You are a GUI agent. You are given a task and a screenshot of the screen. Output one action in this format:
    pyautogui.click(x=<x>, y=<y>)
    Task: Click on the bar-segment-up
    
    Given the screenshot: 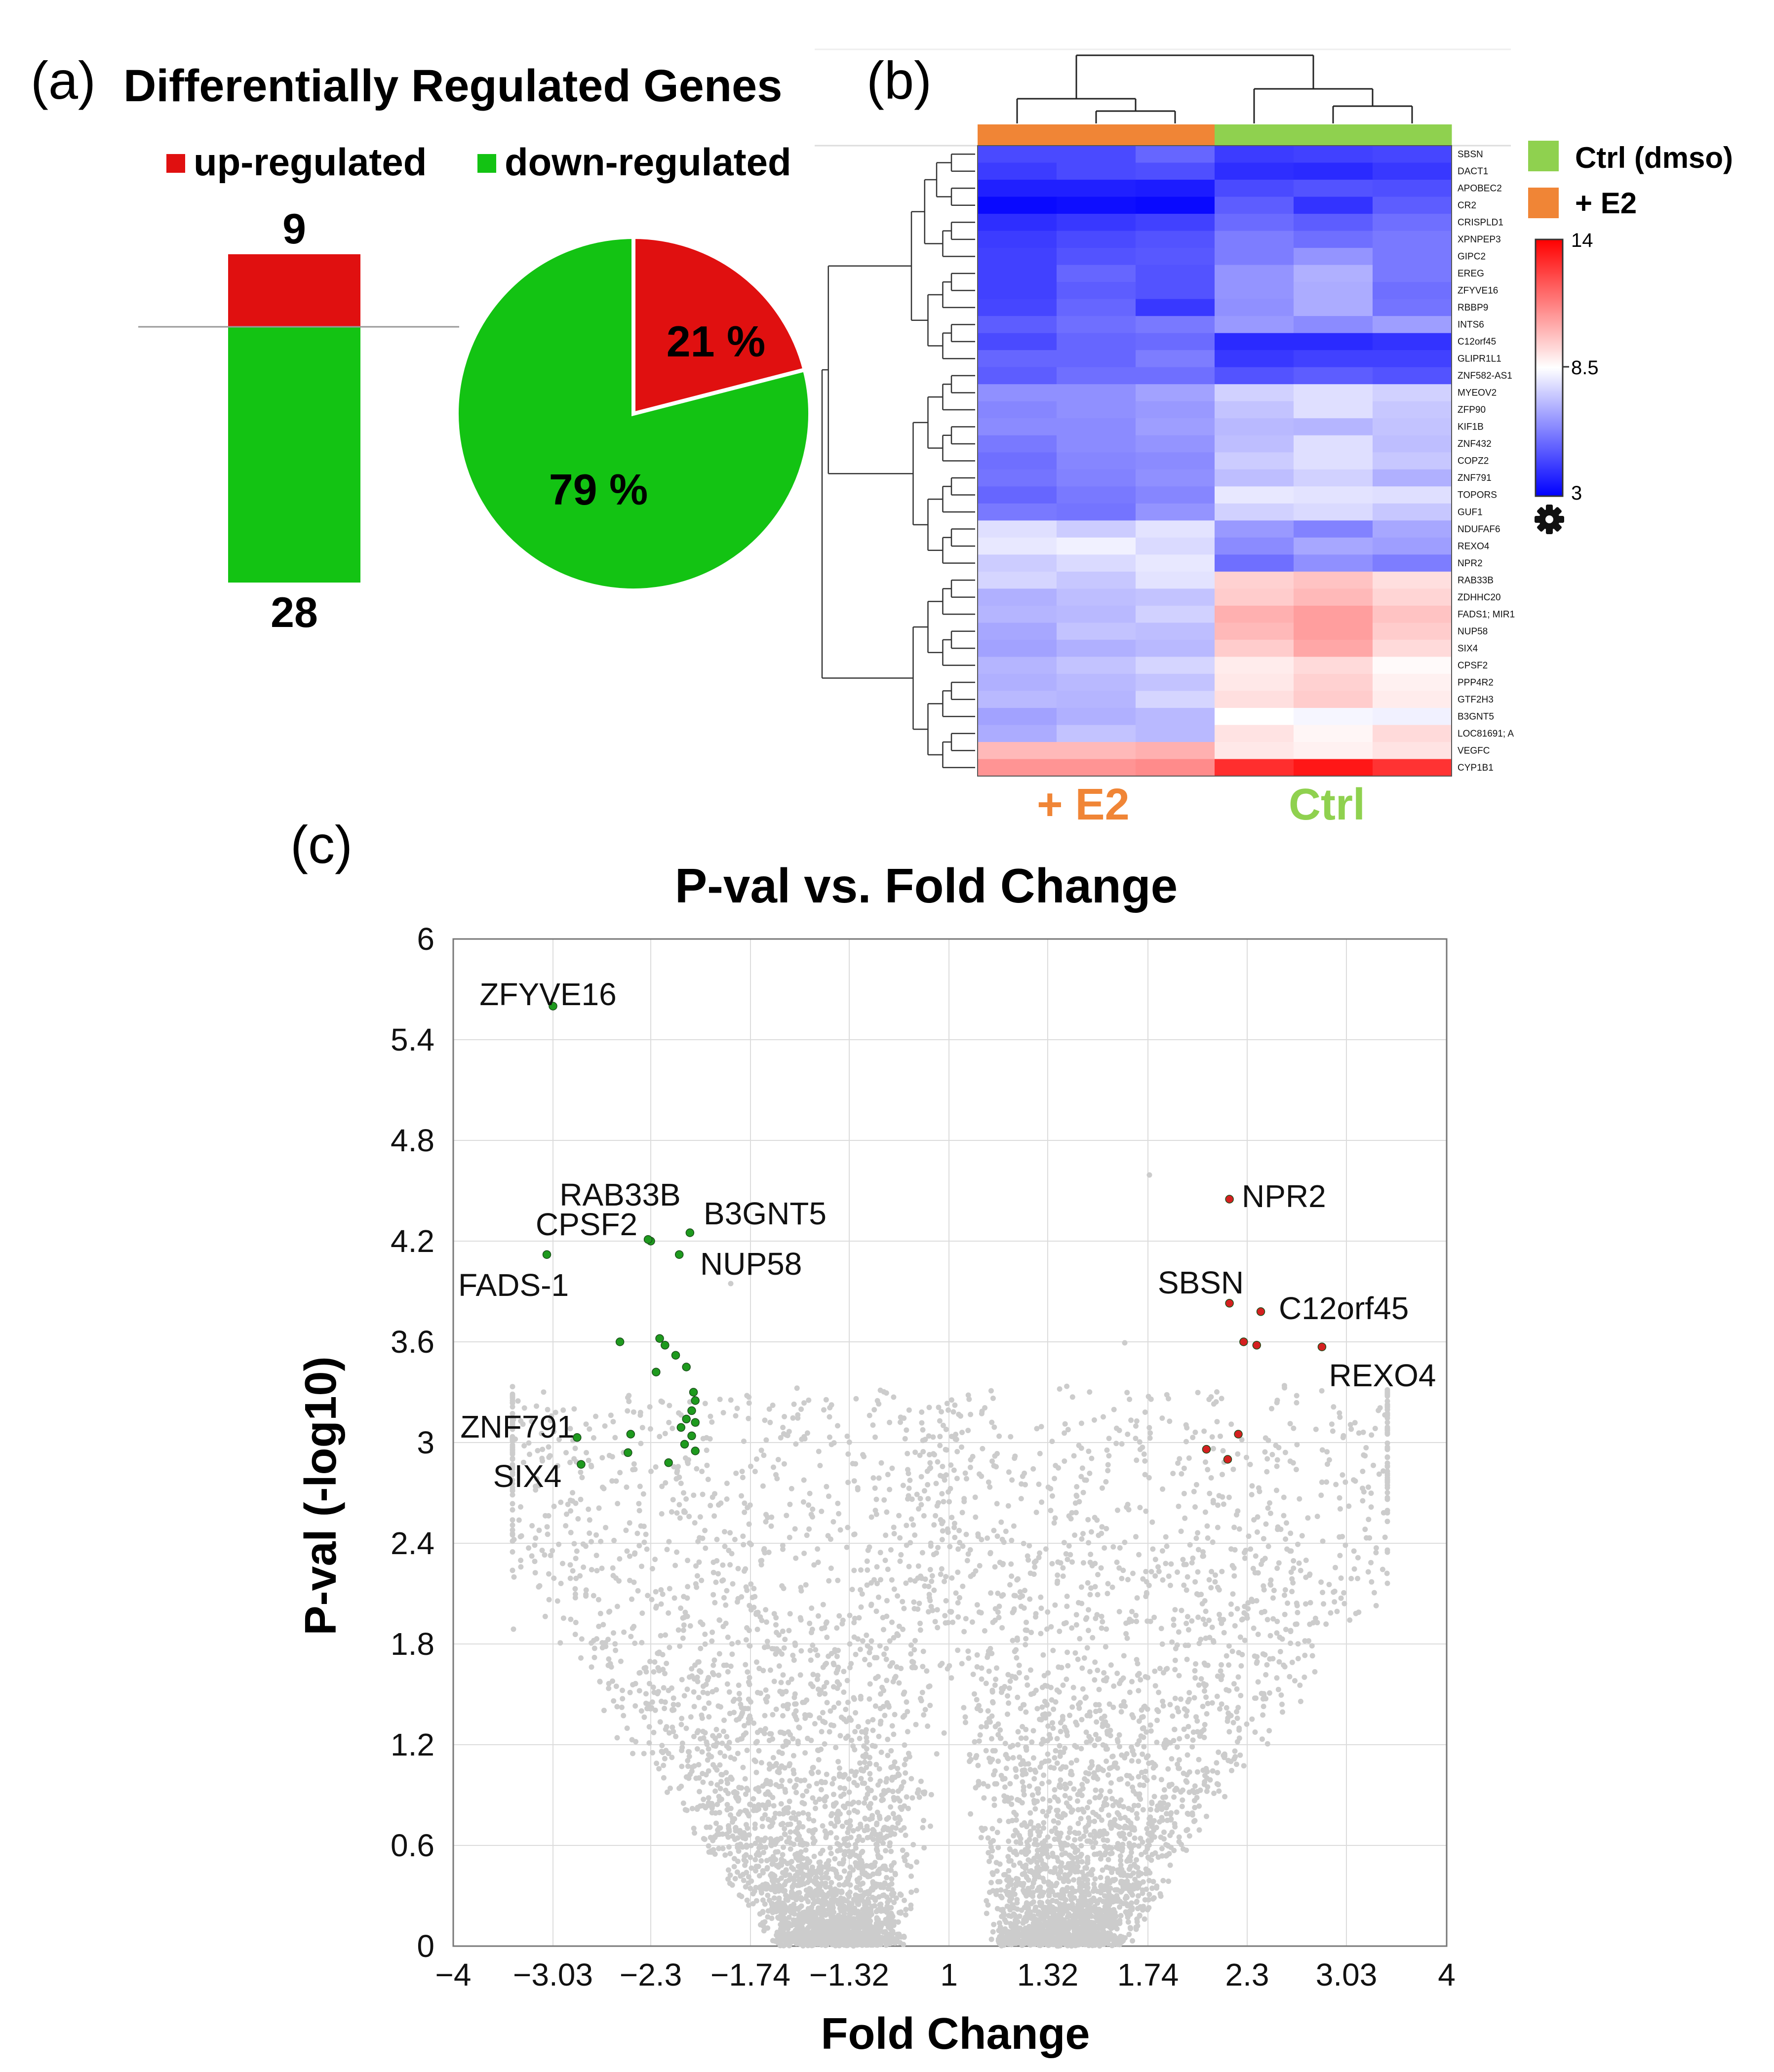 What is the action you would take?
    pyautogui.click(x=294, y=290)
    